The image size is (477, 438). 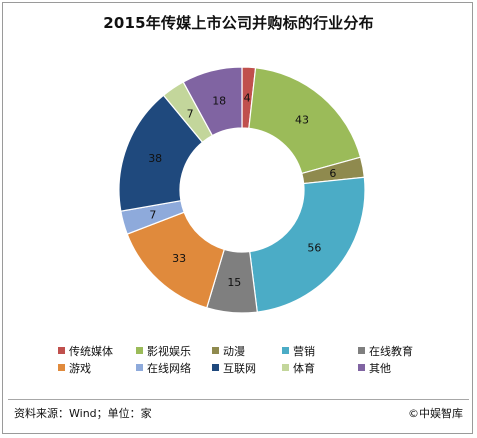 I want to click on legend-label: 动漫, so click(x=234, y=351).